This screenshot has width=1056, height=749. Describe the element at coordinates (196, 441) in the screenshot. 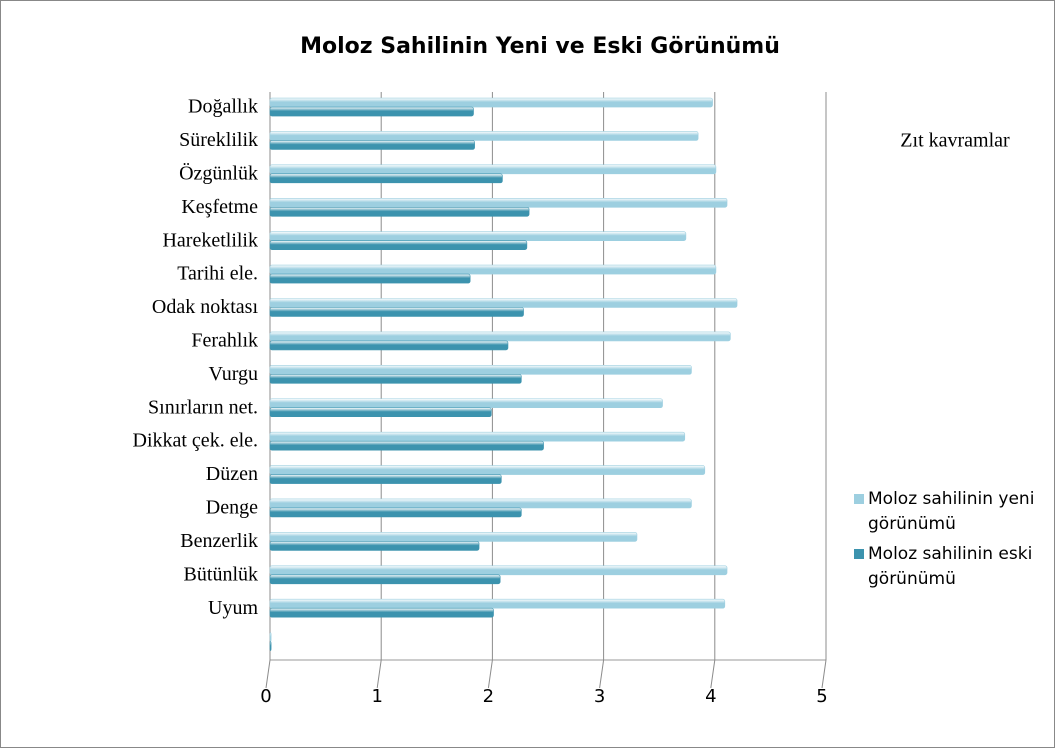

I see `y-tick-label: Dikkat çek. ele.` at that location.